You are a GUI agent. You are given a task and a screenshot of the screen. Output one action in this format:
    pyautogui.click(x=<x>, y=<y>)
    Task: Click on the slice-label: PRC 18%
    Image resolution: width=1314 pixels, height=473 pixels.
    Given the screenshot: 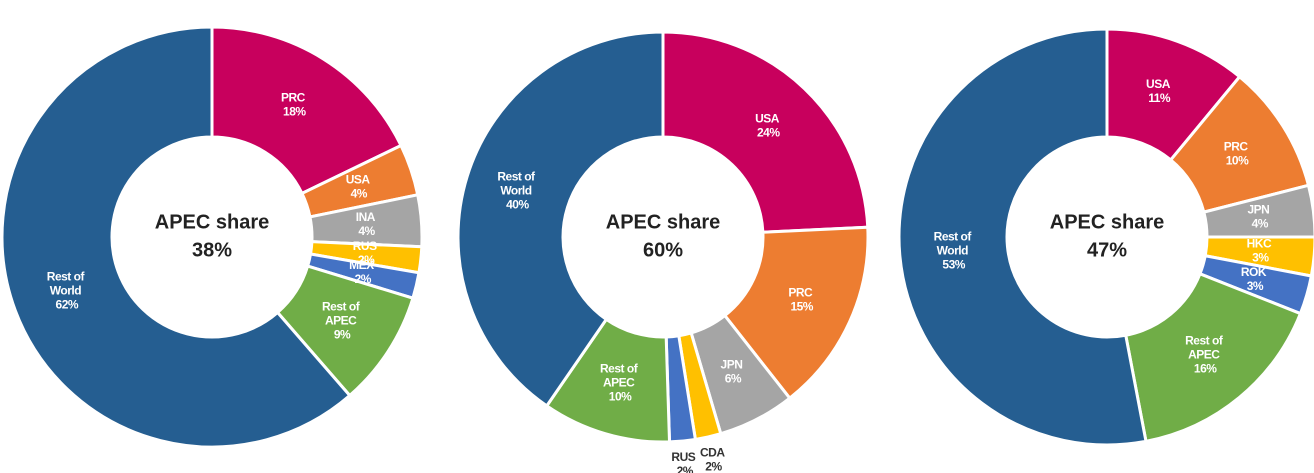 What is the action you would take?
    pyautogui.click(x=294, y=105)
    